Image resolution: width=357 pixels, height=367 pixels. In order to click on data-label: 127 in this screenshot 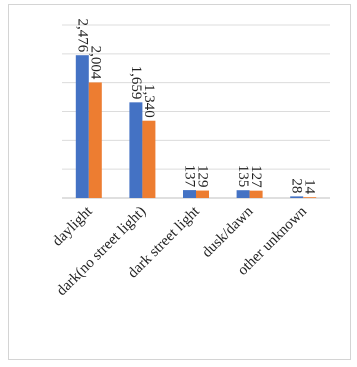, I will do `click(256, 176)`.